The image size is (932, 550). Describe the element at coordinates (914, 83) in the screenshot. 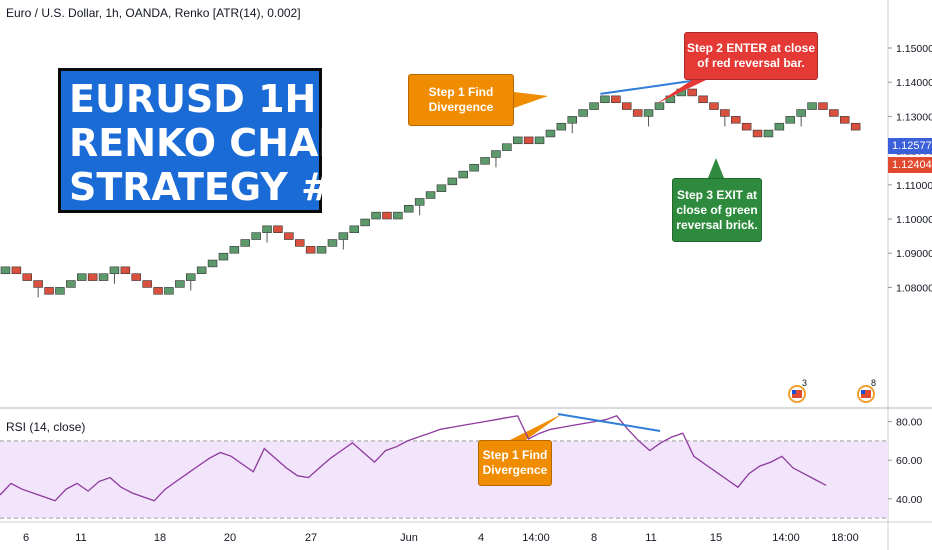

I see `price-tick-label: 1.14000` at that location.